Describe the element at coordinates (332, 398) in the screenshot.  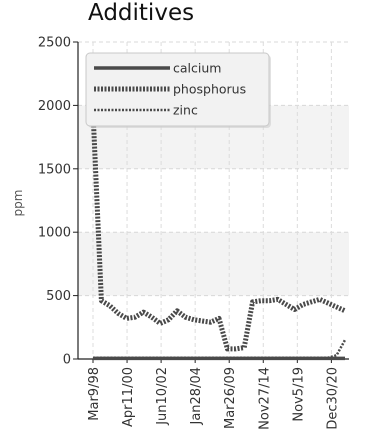
I see `x-tick-label: Dec30/20` at that location.